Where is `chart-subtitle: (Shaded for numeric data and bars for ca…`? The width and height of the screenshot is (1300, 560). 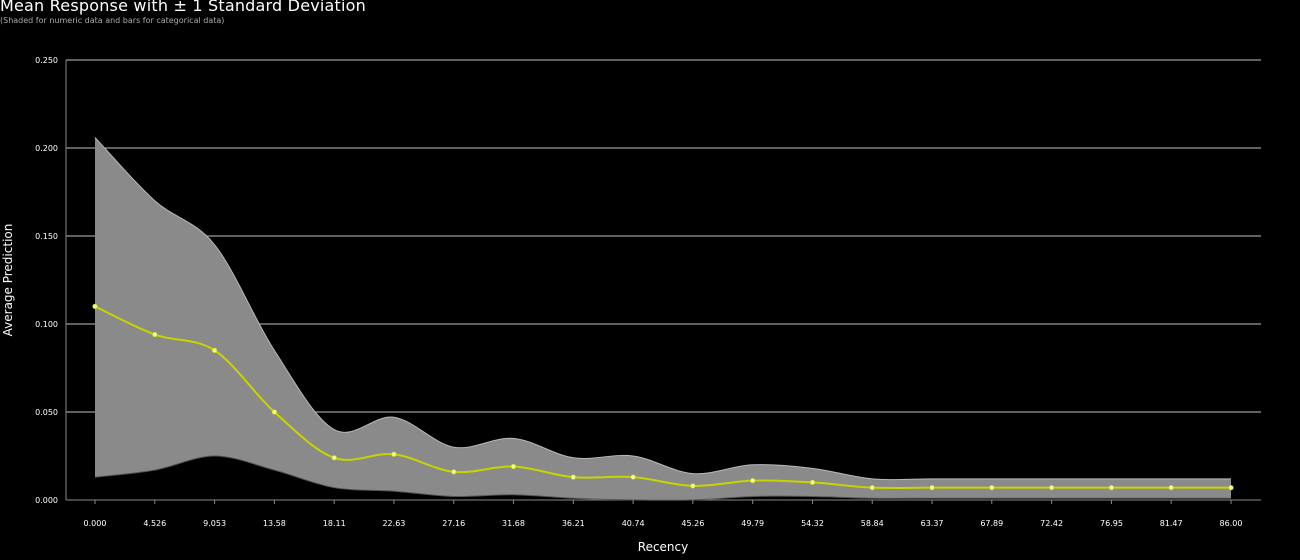
chart-subtitle: (Shaded for numeric data and bars for ca… is located at coordinates (112, 20).